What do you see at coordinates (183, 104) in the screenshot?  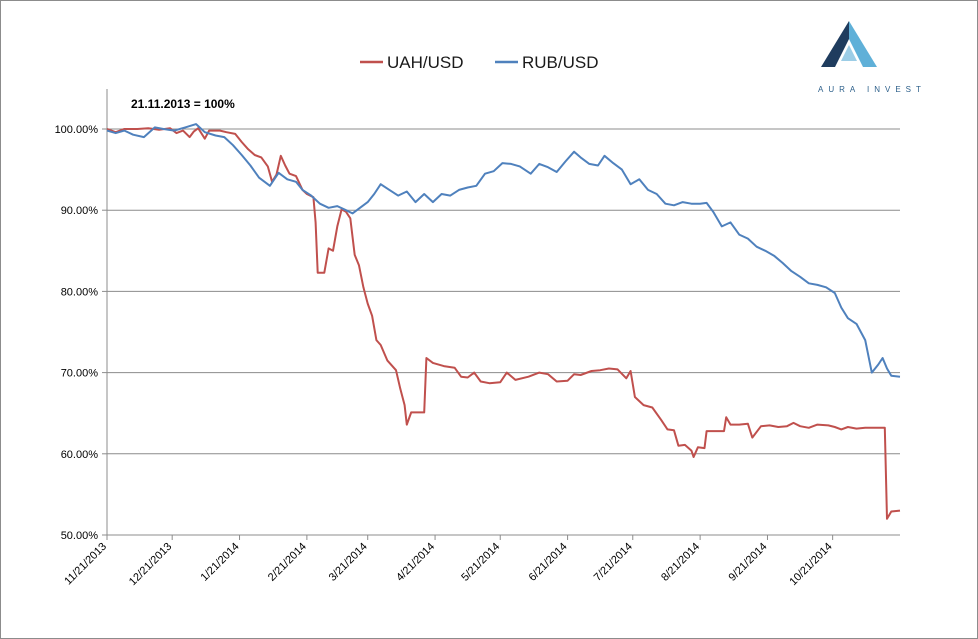 I see `annotation-base-date: 21.11.2013 = 100%` at bounding box center [183, 104].